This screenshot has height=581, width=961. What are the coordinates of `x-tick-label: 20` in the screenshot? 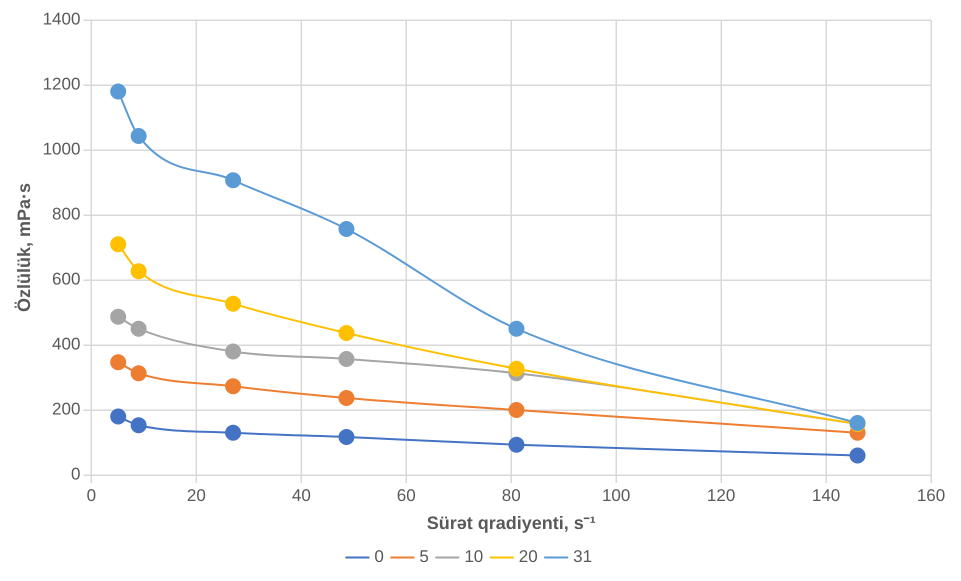 It's located at (196, 495).